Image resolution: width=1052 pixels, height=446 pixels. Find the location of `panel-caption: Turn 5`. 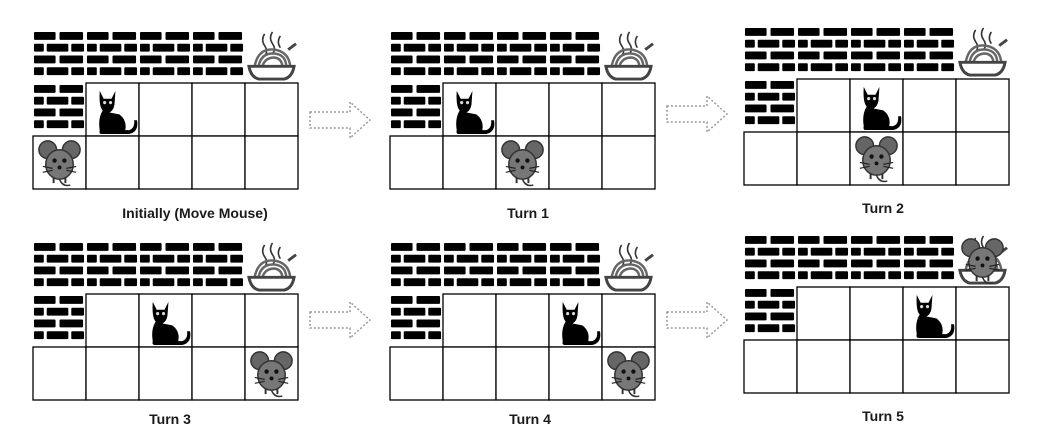

panel-caption: Turn 5 is located at coordinates (883, 416).